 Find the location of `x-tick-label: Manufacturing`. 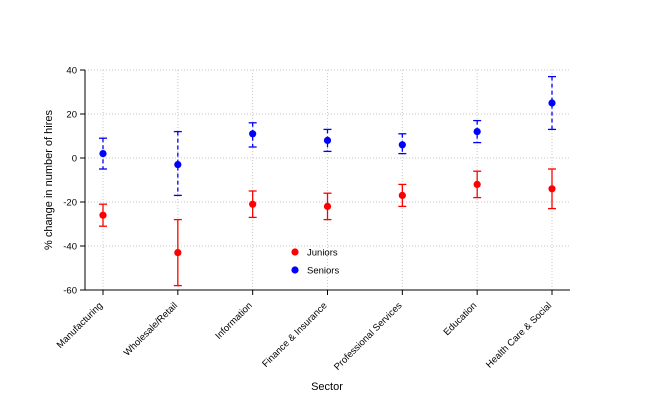

x-tick-label: Manufacturing is located at coordinates (80, 325).